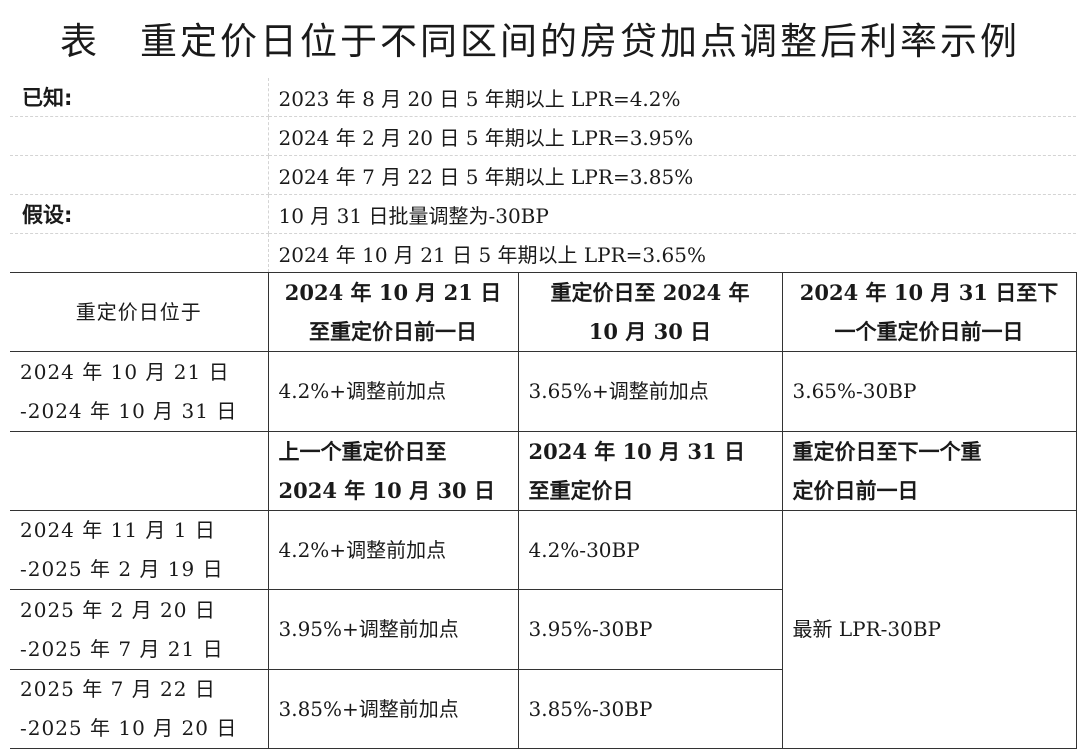 The width and height of the screenshot is (1080, 752). I want to click on period-line: 2025 年 2 月 20 日, so click(118, 609).